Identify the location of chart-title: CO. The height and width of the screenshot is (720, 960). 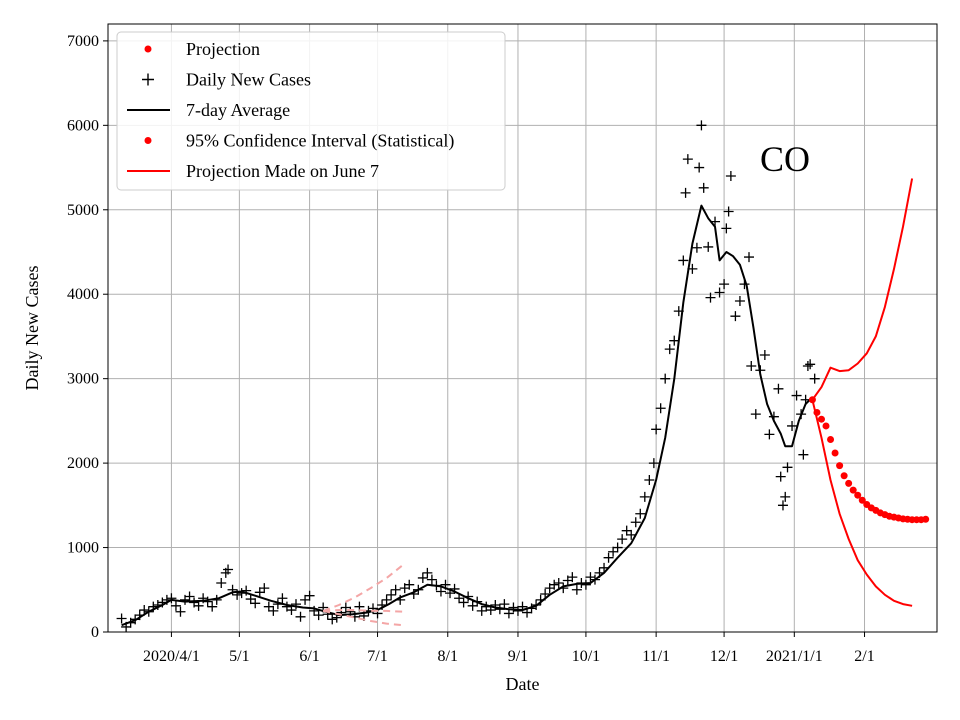
(785, 159).